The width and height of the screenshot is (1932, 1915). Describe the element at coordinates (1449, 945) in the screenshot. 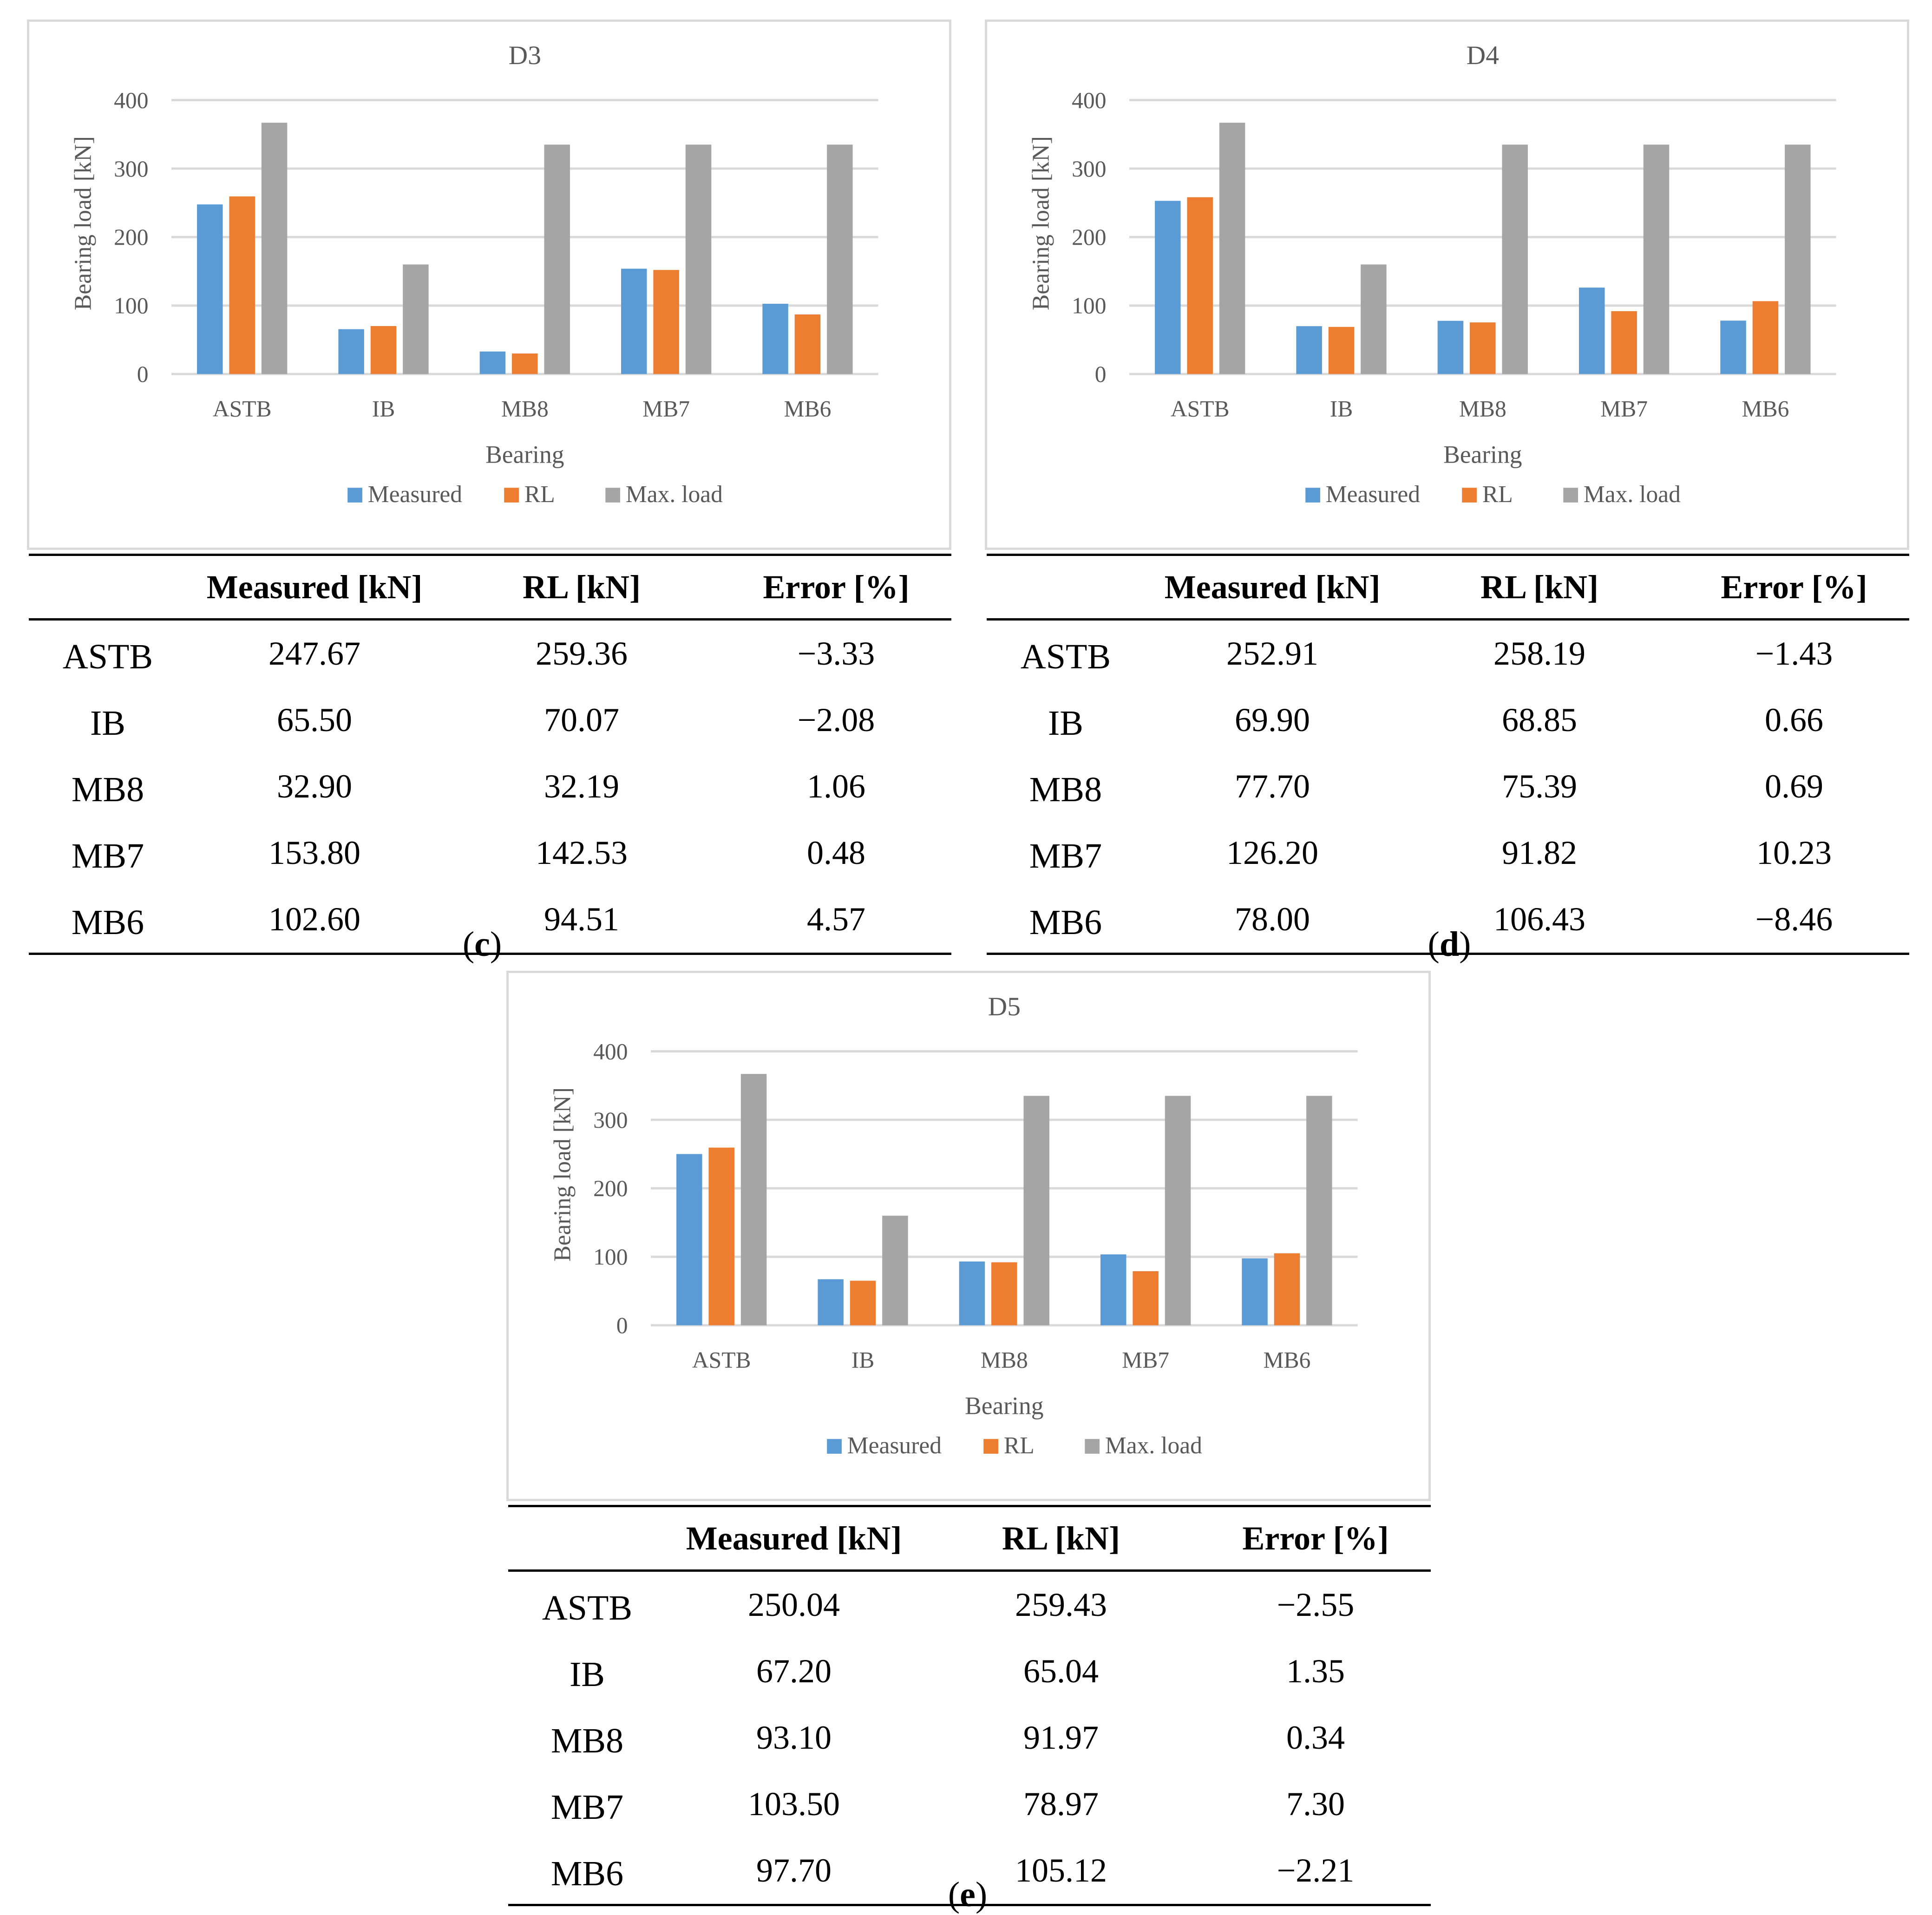

I see `caption-d: (d)` at that location.